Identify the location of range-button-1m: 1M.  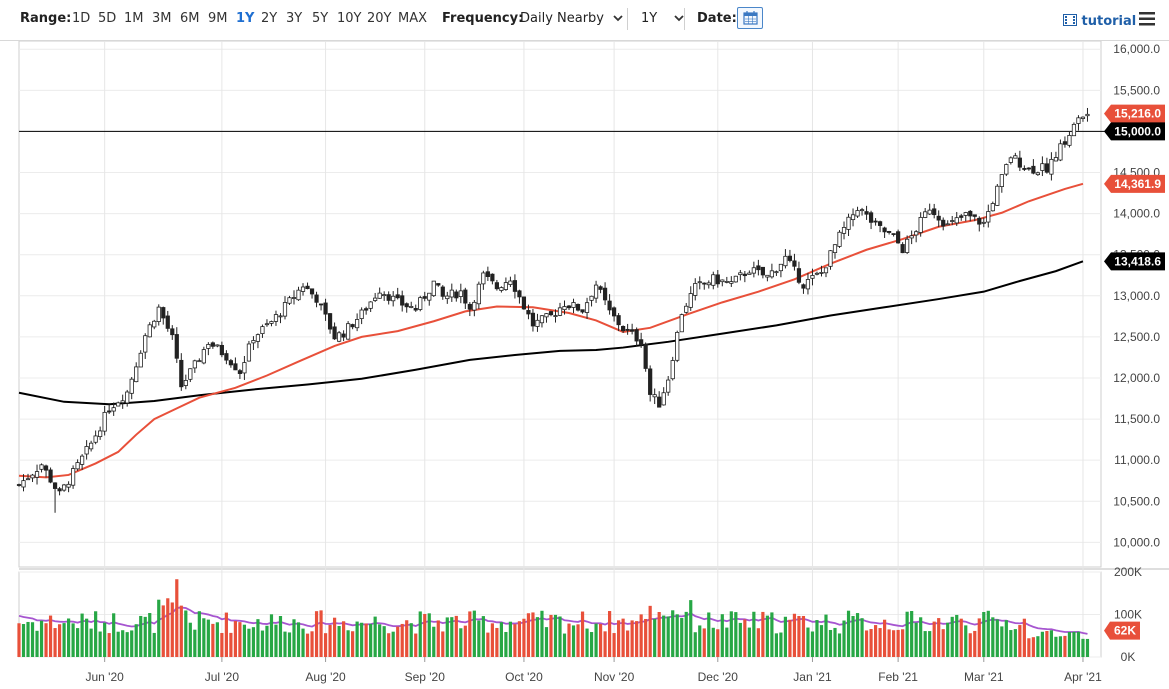
(134, 18).